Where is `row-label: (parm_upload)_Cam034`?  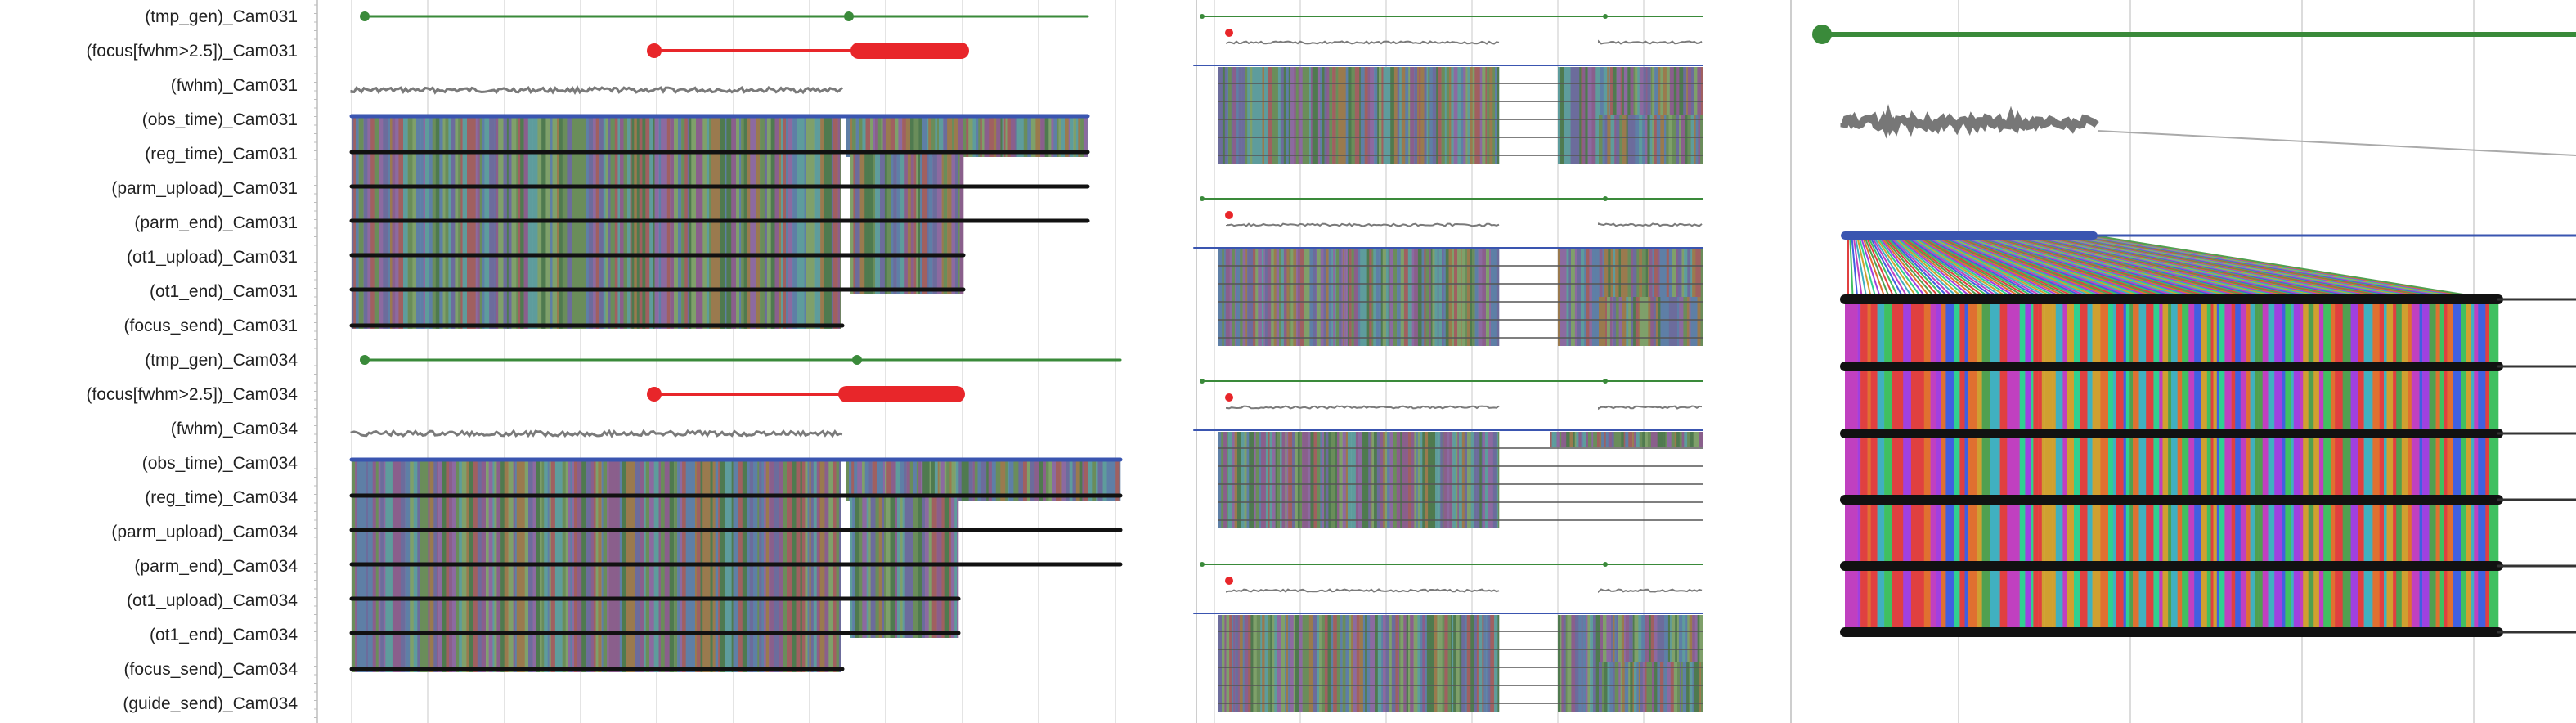 row-label: (parm_upload)_Cam034 is located at coordinates (204, 532).